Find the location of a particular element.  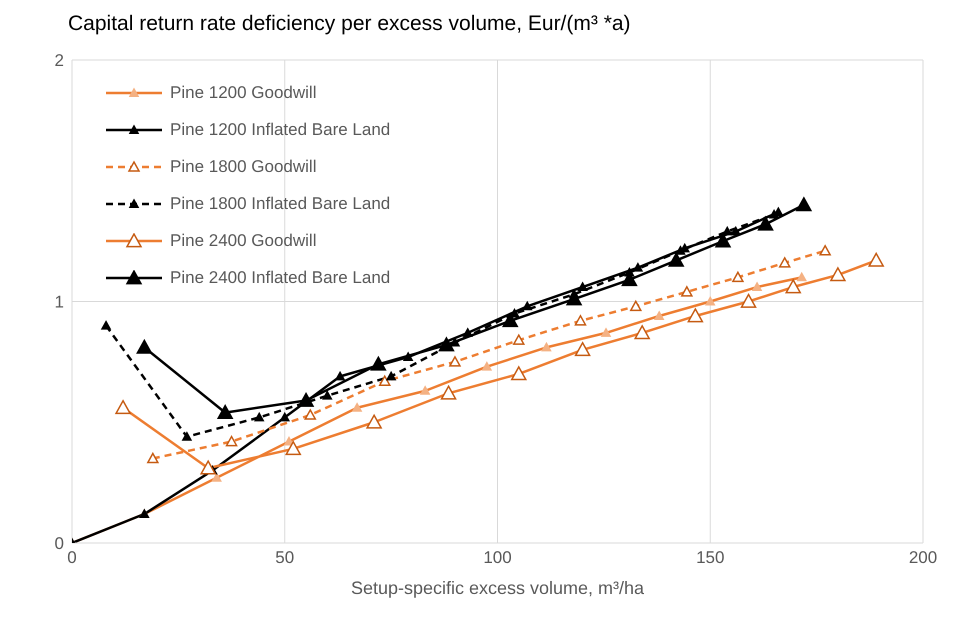

x-tick-label: 200 is located at coordinates (923, 558).